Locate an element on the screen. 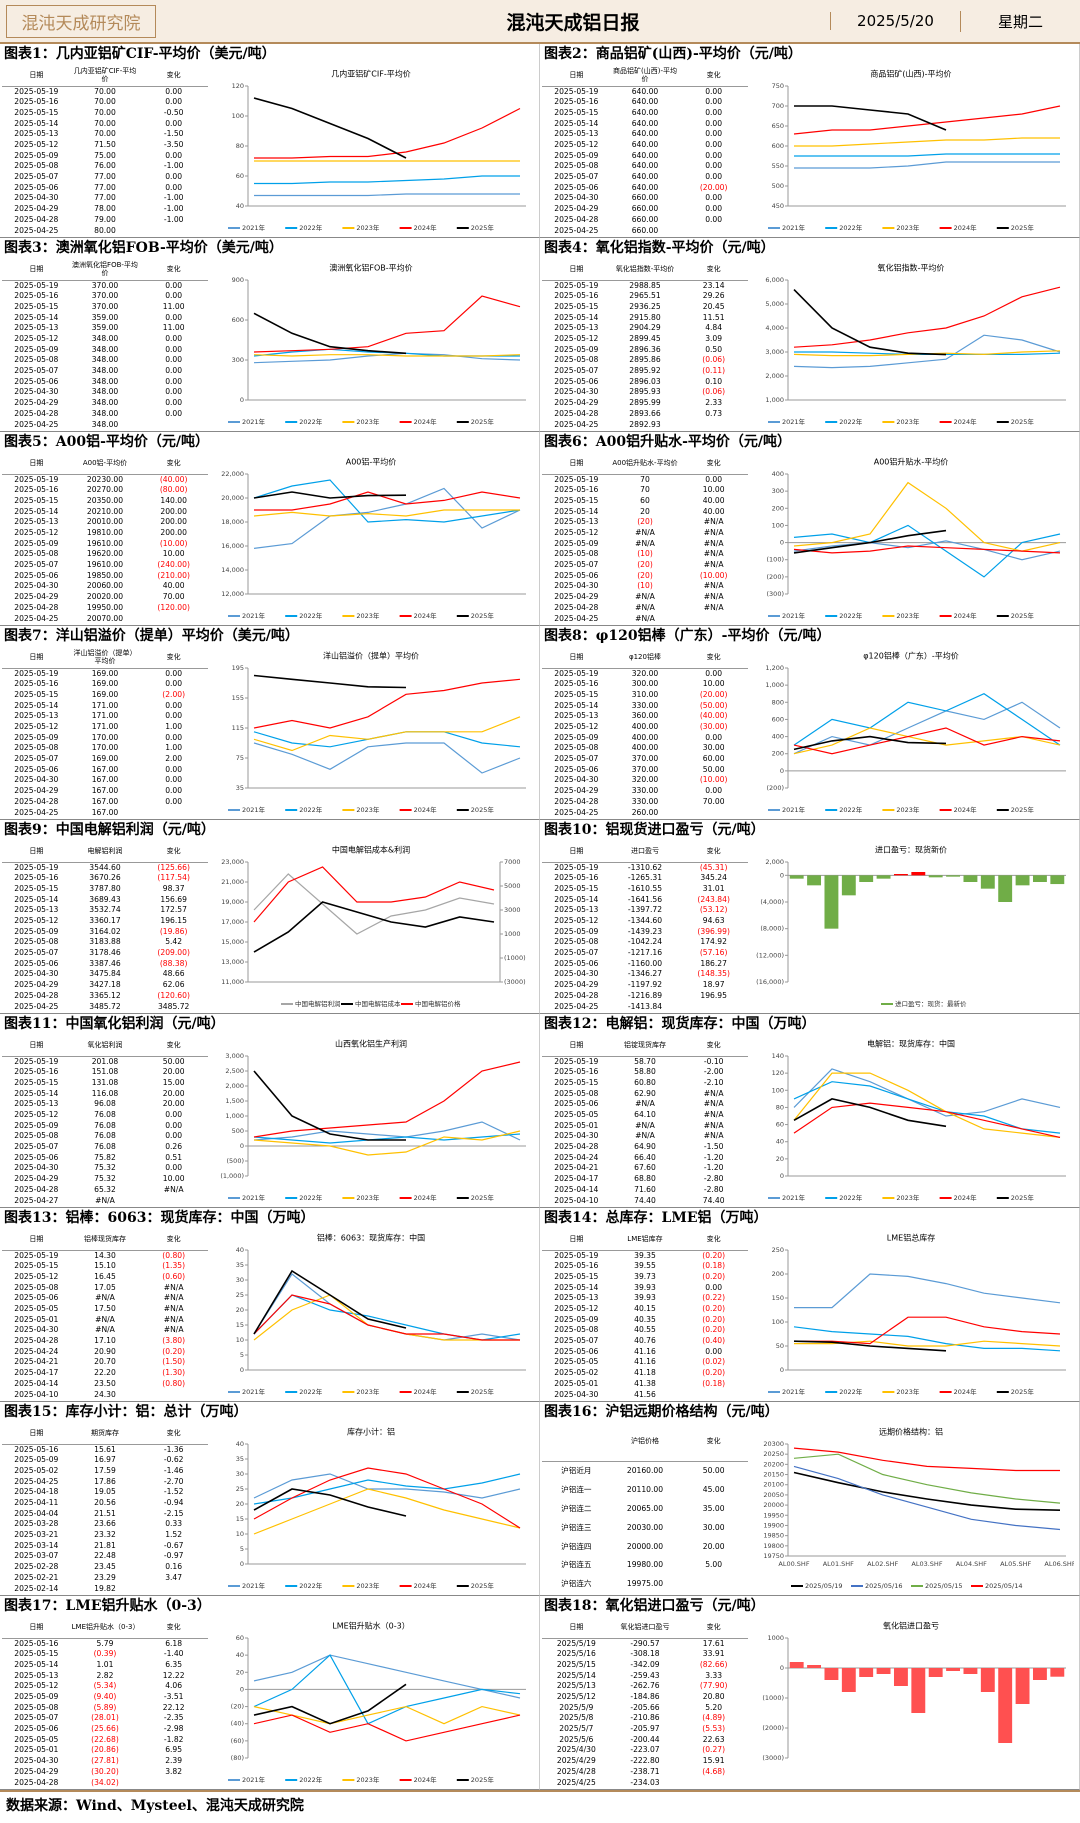 This screenshot has height=1823, width=1080. chart-title: LME铝升贴水（0-3） is located at coordinates (370, 1626).